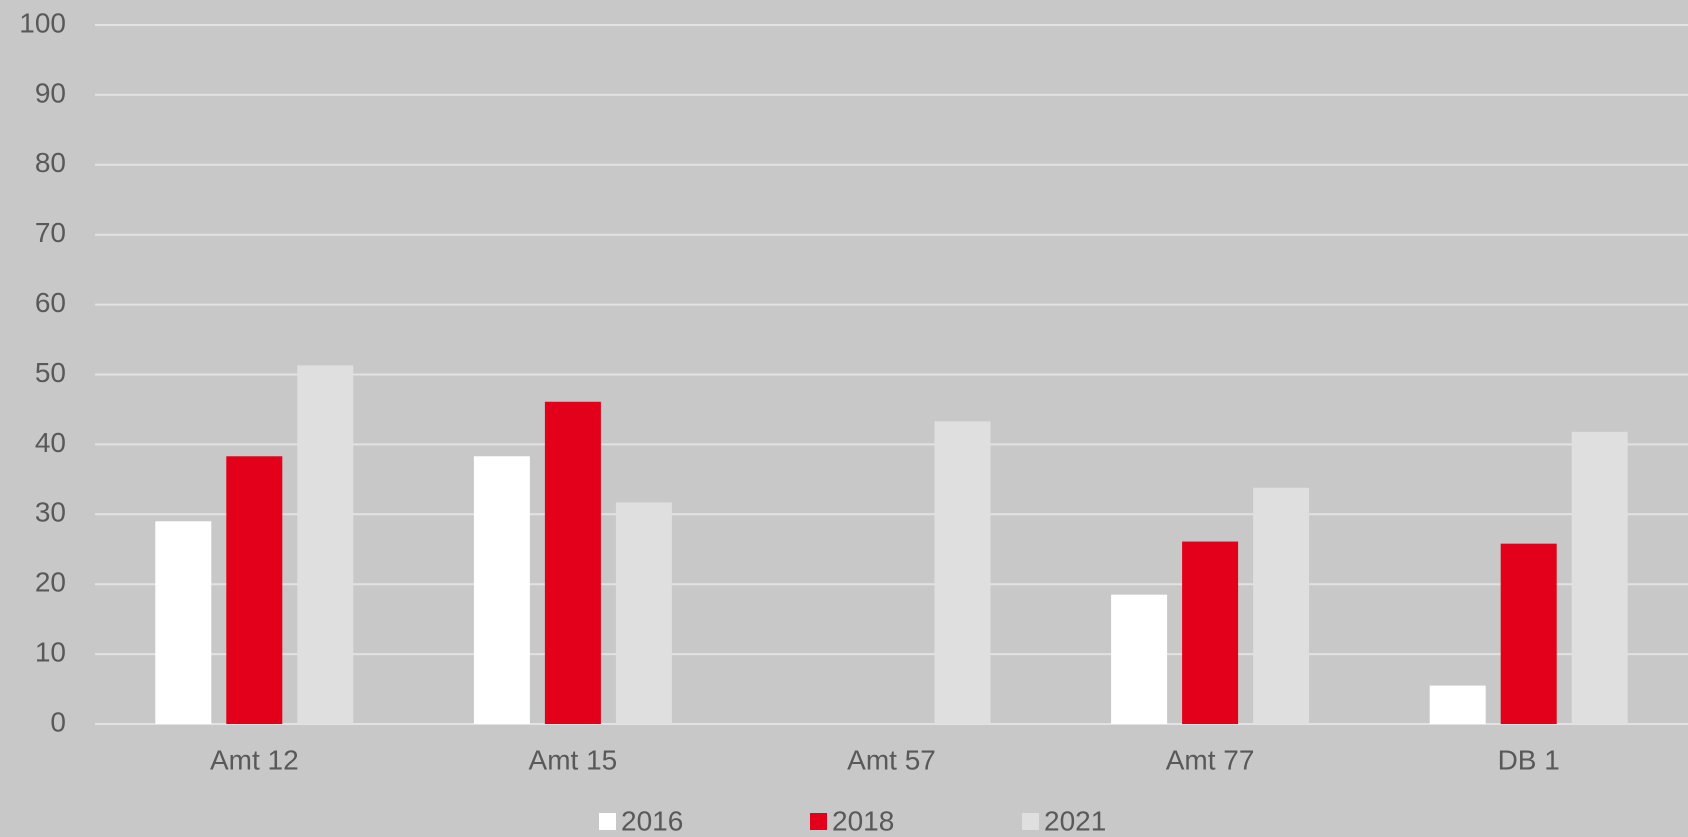 The image size is (1688, 837). What do you see at coordinates (863, 820) in the screenshot?
I see `legend-label: 2018` at bounding box center [863, 820].